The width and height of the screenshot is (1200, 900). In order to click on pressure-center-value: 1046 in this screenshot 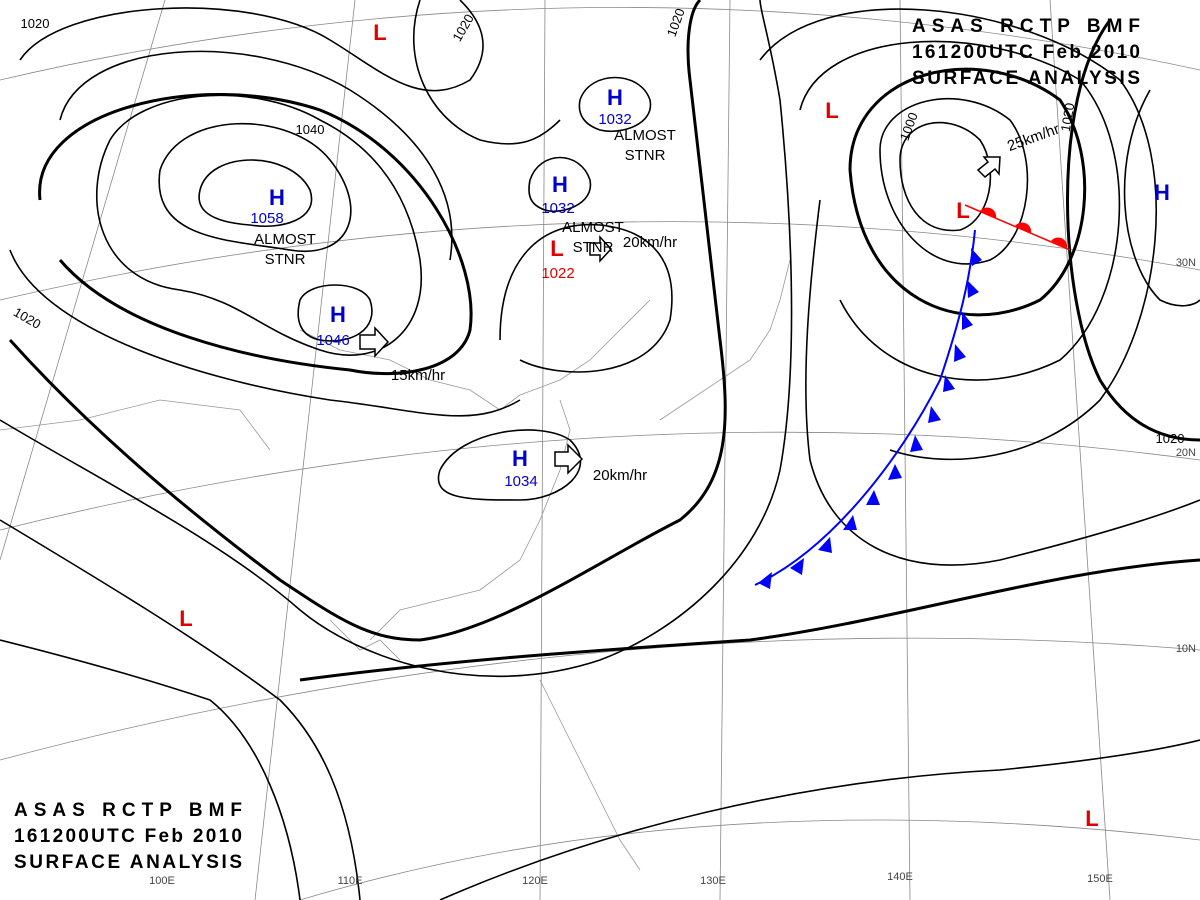, I will do `click(332, 340)`.